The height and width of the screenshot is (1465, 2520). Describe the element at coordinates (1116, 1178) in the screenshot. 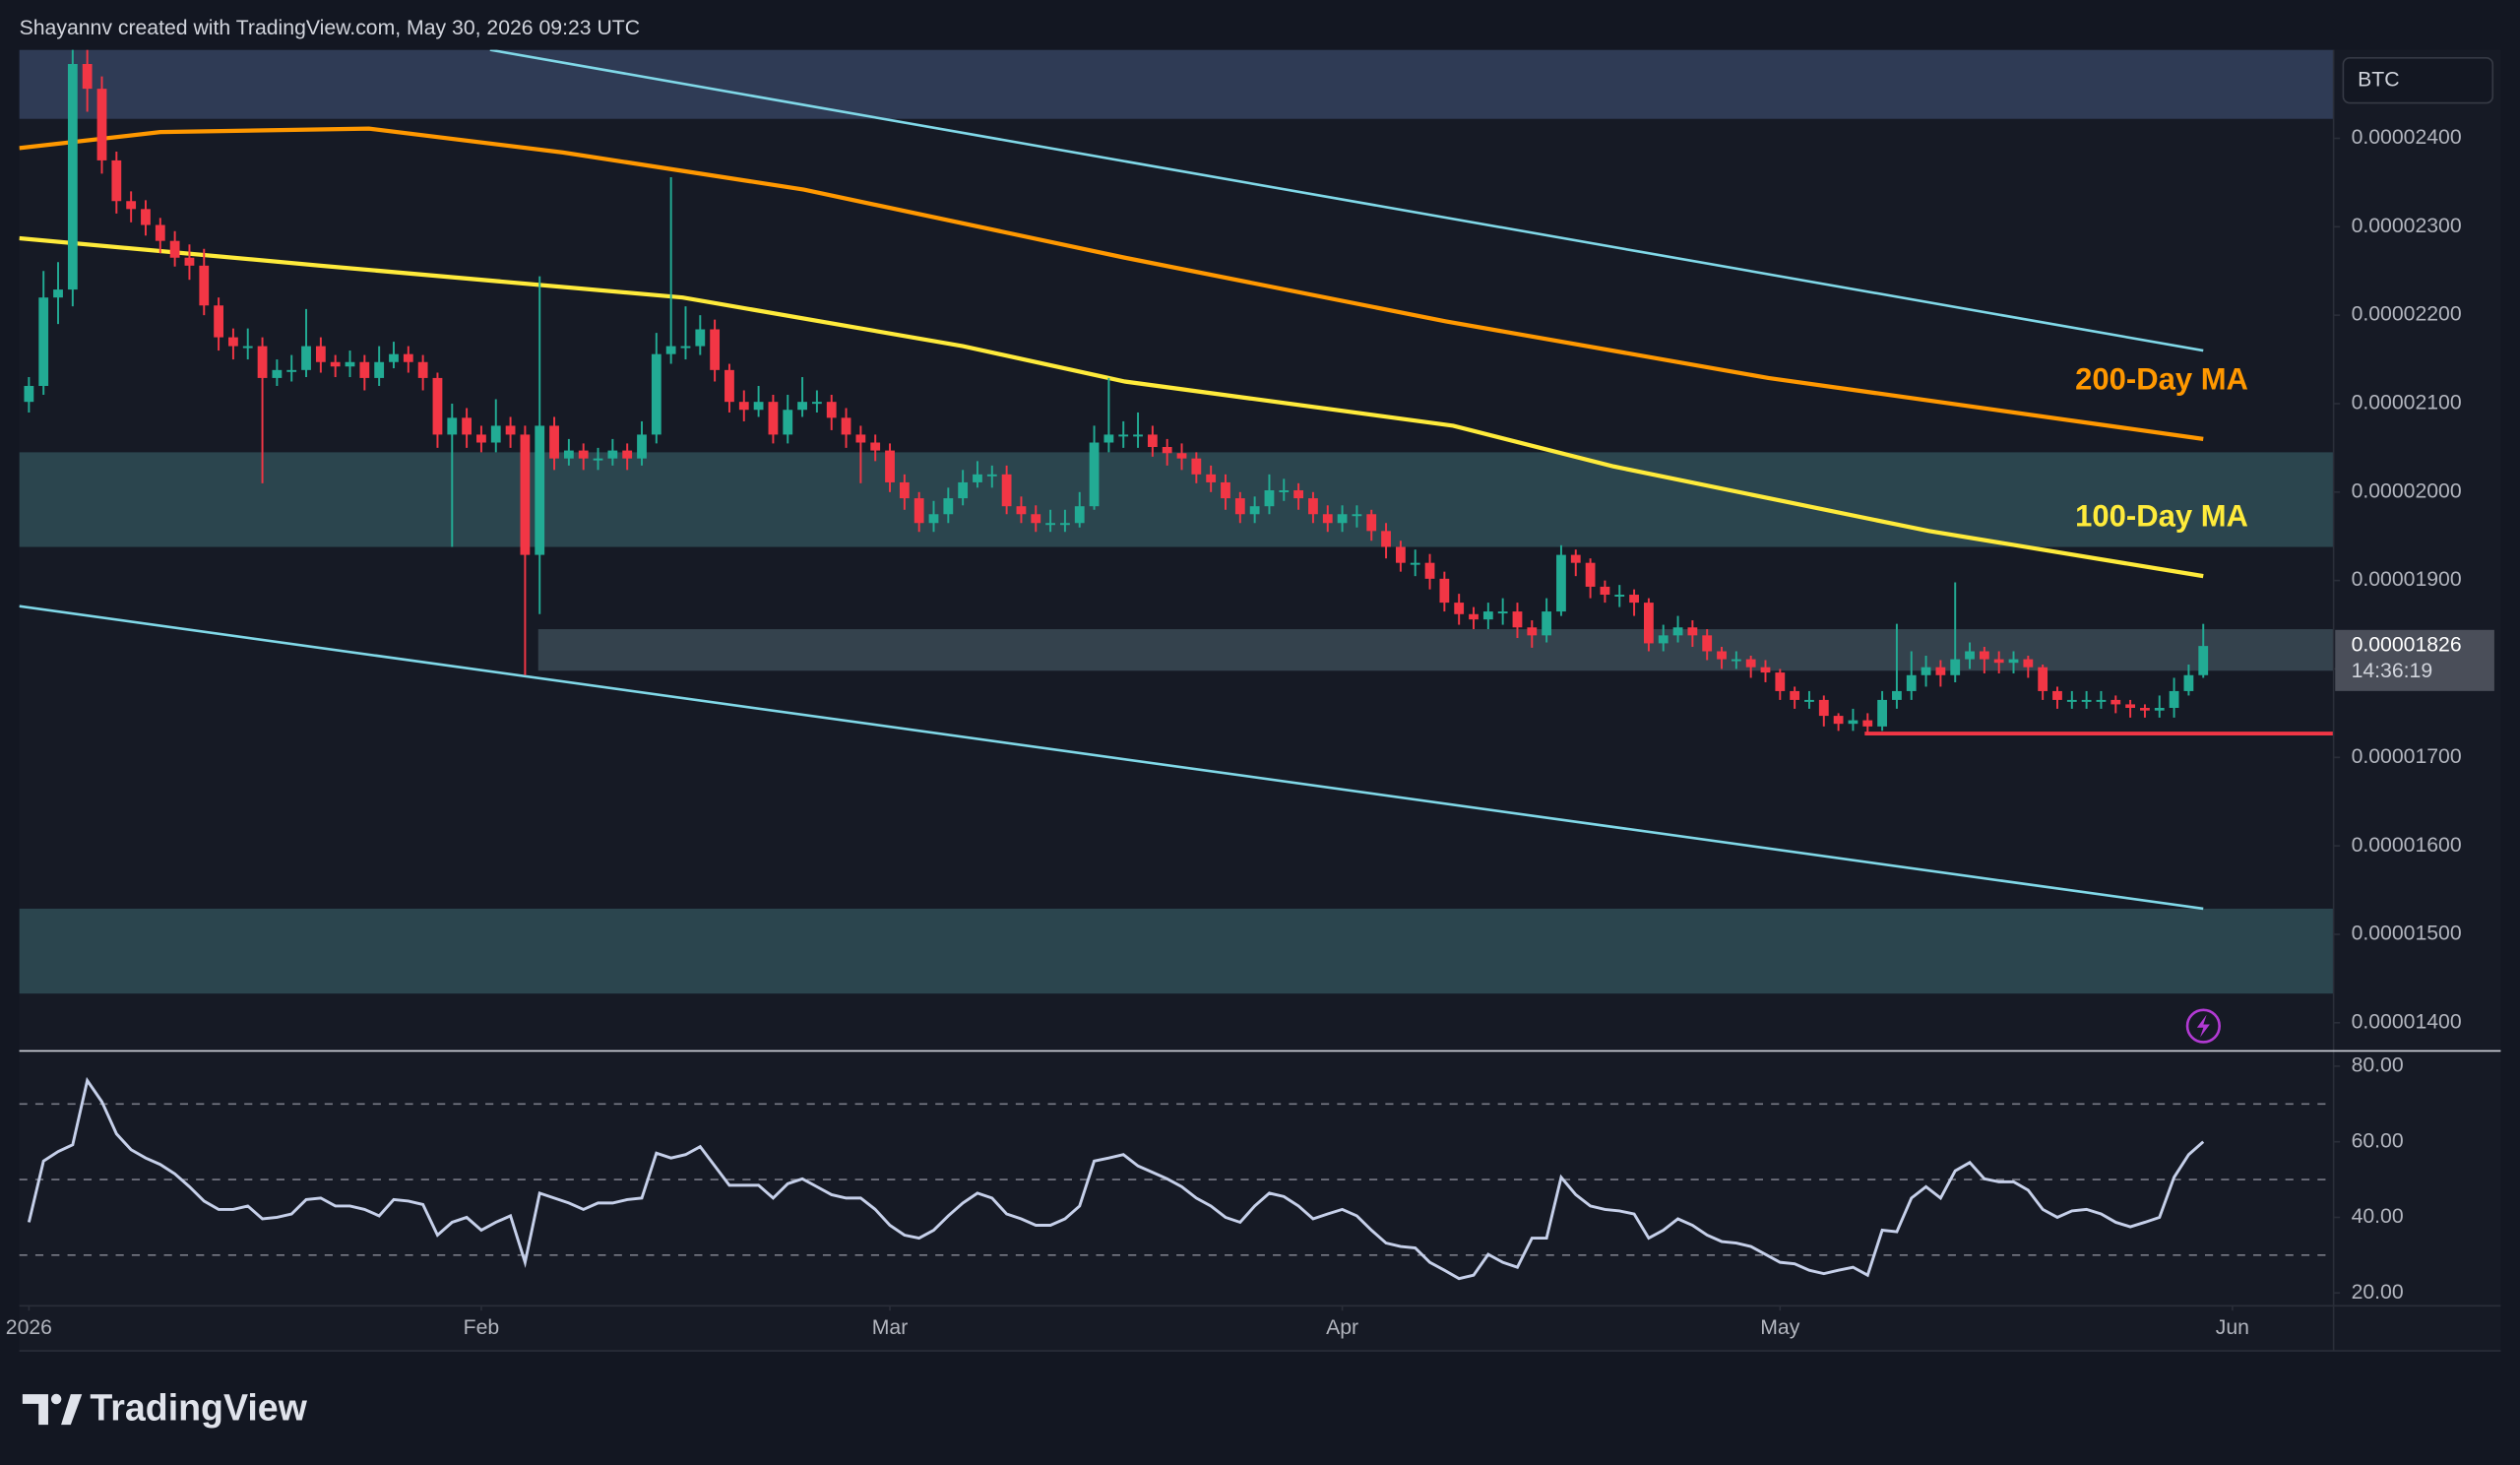

I see `rsi-line` at that location.